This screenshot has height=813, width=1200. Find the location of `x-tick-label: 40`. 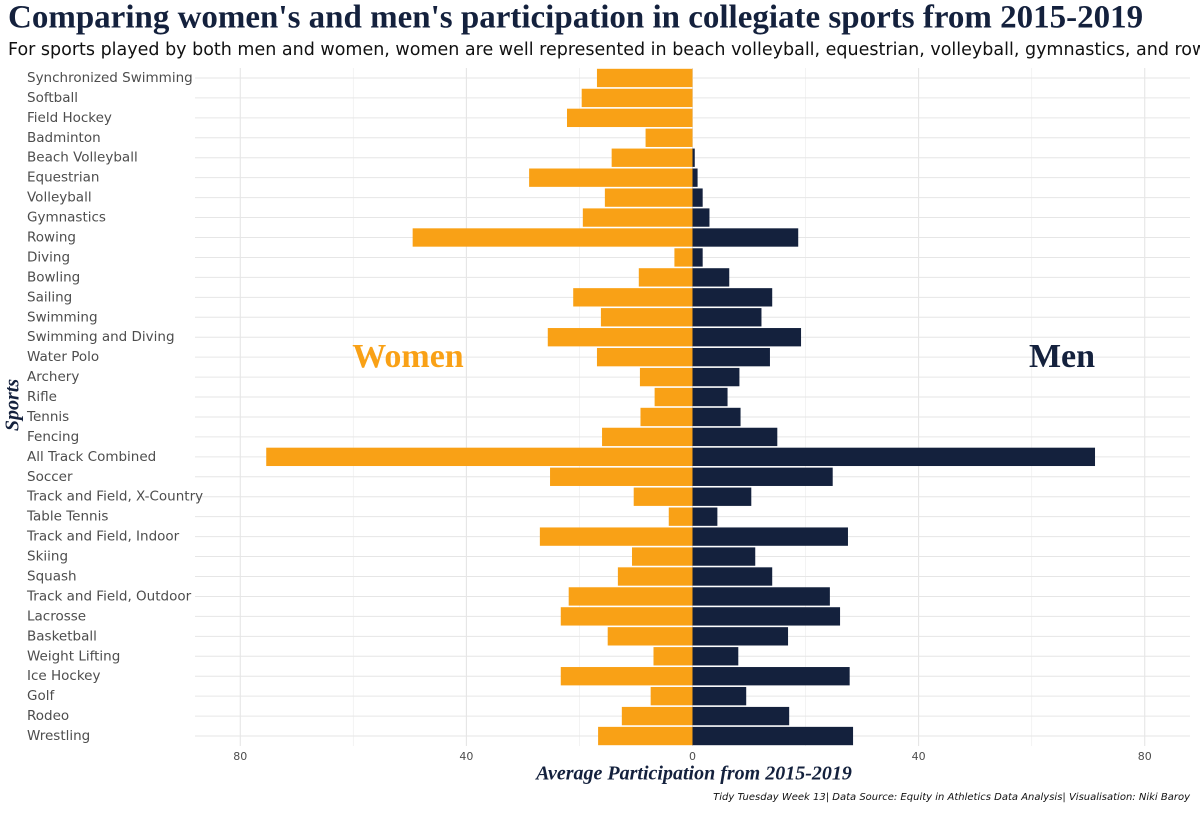

x-tick-label: 40 is located at coordinates (466, 756).